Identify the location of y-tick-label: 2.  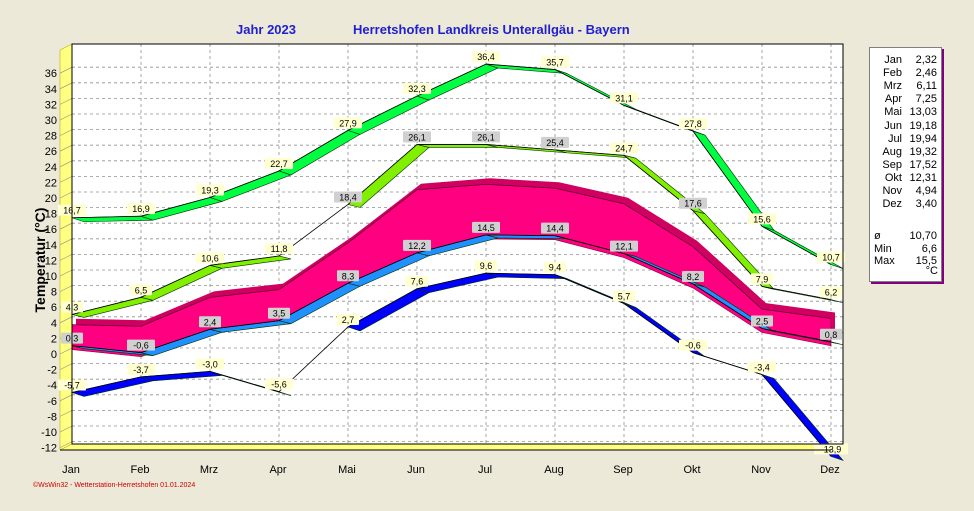
(54, 339).